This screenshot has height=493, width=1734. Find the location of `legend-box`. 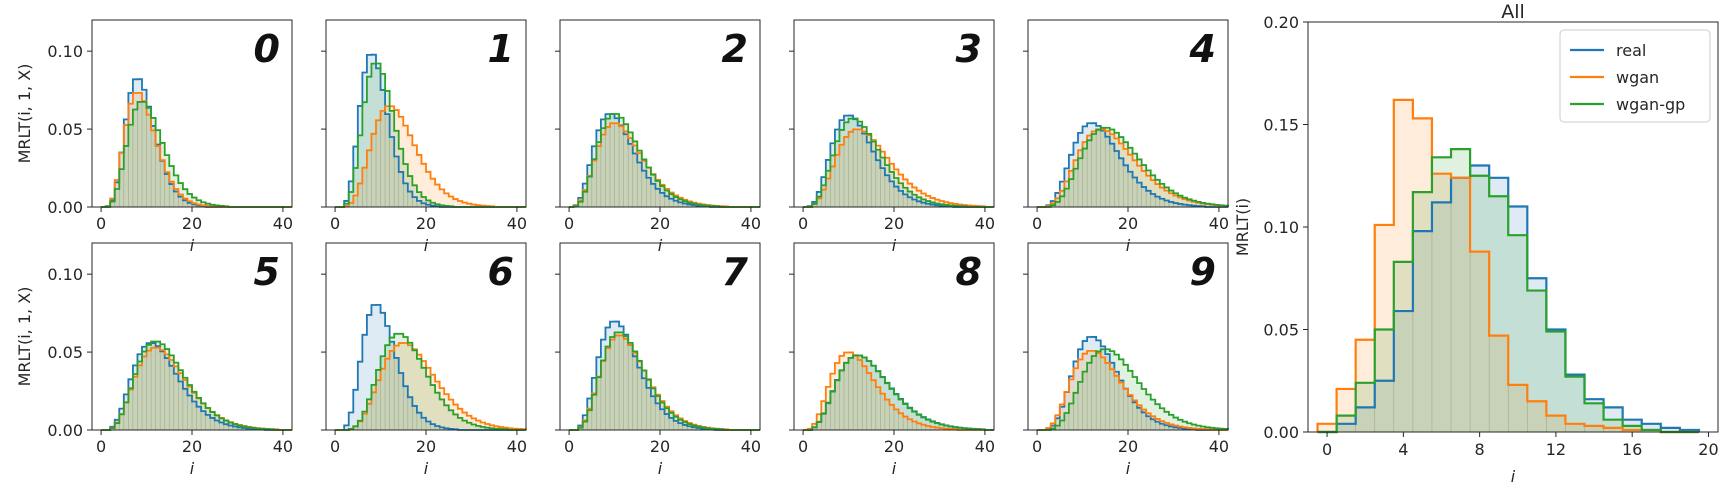

legend-box is located at coordinates (1635, 76).